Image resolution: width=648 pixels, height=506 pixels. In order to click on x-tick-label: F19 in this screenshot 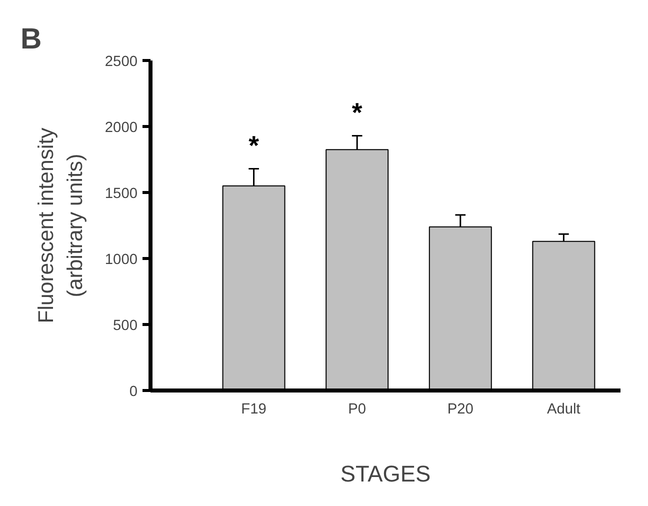, I will do `click(253, 410)`.